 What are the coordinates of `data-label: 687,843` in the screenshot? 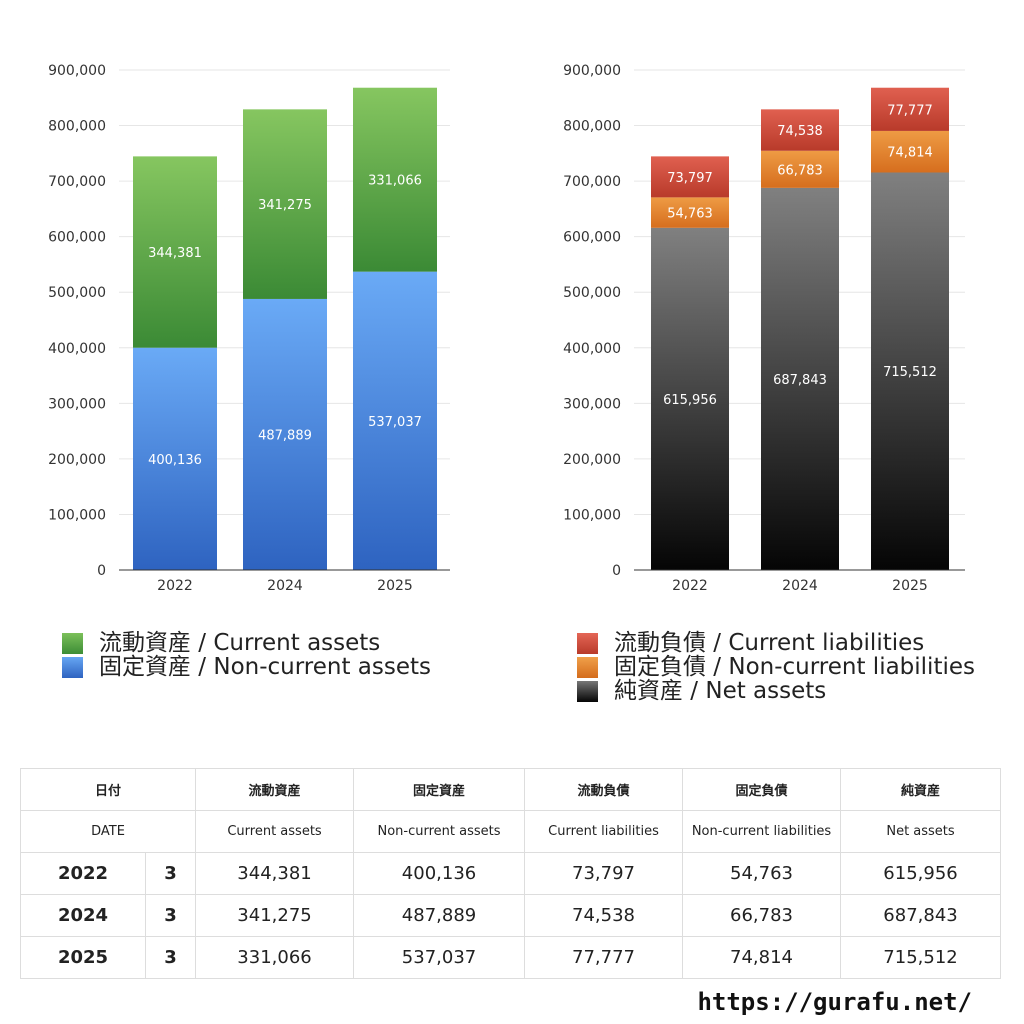 It's located at (800, 380).